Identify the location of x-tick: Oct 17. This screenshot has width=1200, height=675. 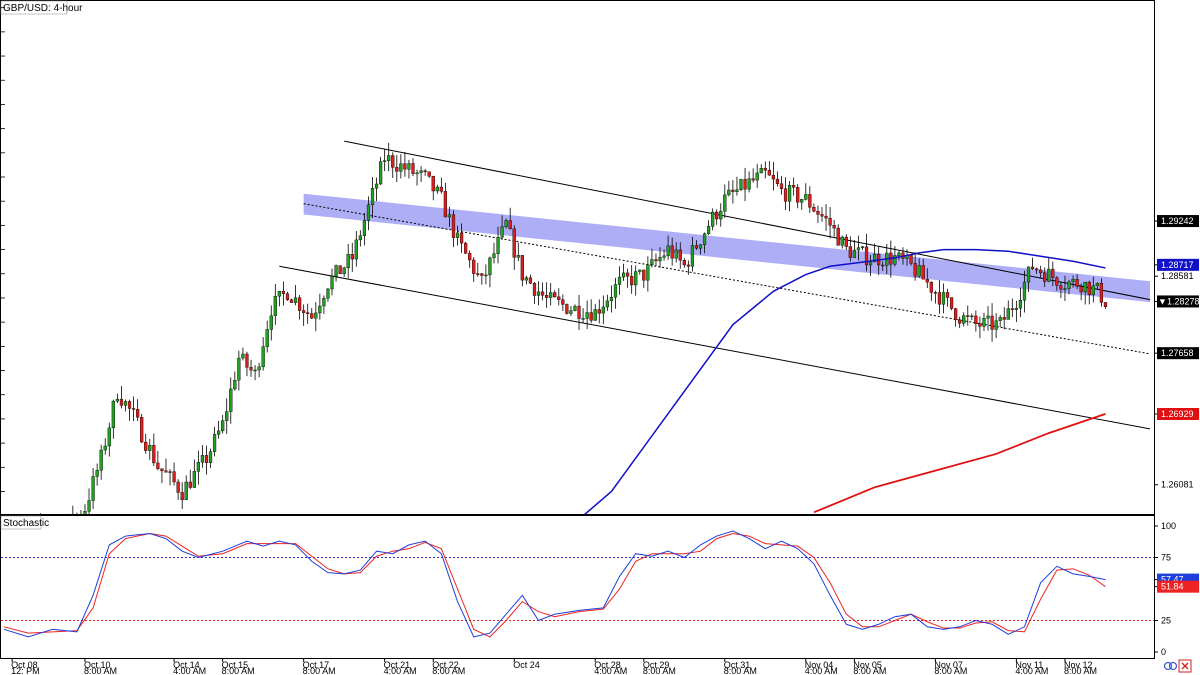
(316, 664).